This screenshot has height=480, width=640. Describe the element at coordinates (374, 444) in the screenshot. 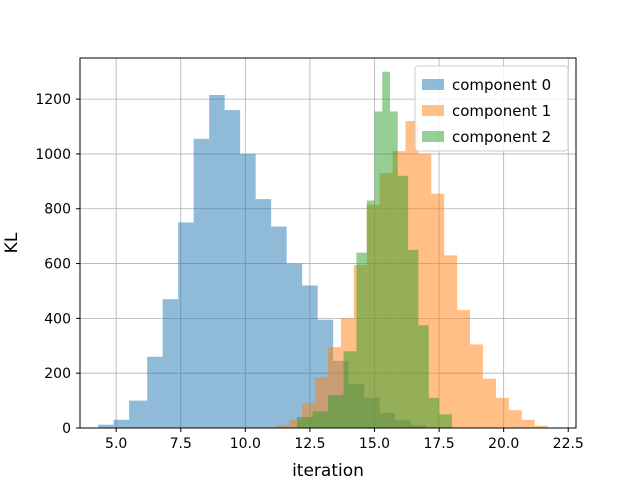

I see `x-tick-label: 15.0` at that location.